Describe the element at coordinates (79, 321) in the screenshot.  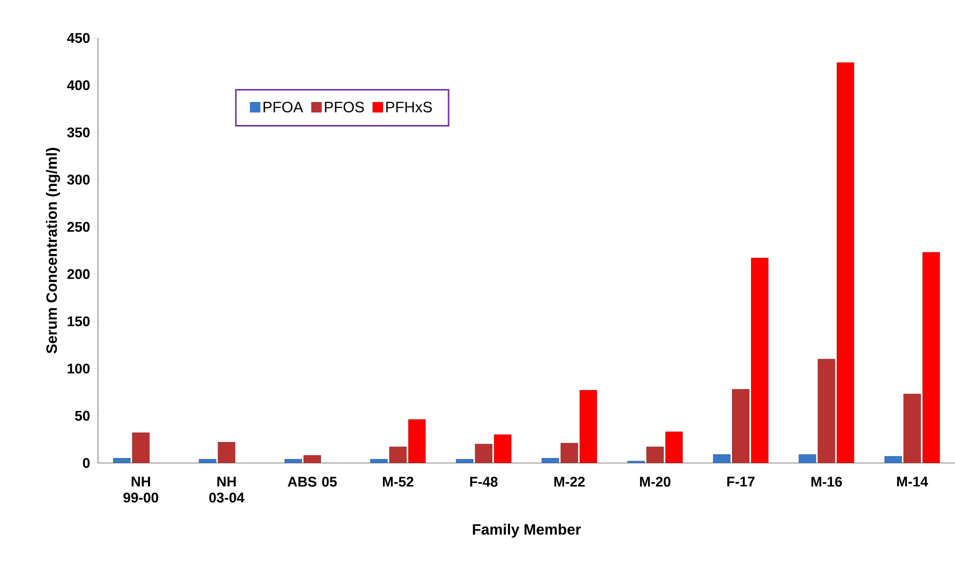
I see `y-tick-label: 150` at that location.